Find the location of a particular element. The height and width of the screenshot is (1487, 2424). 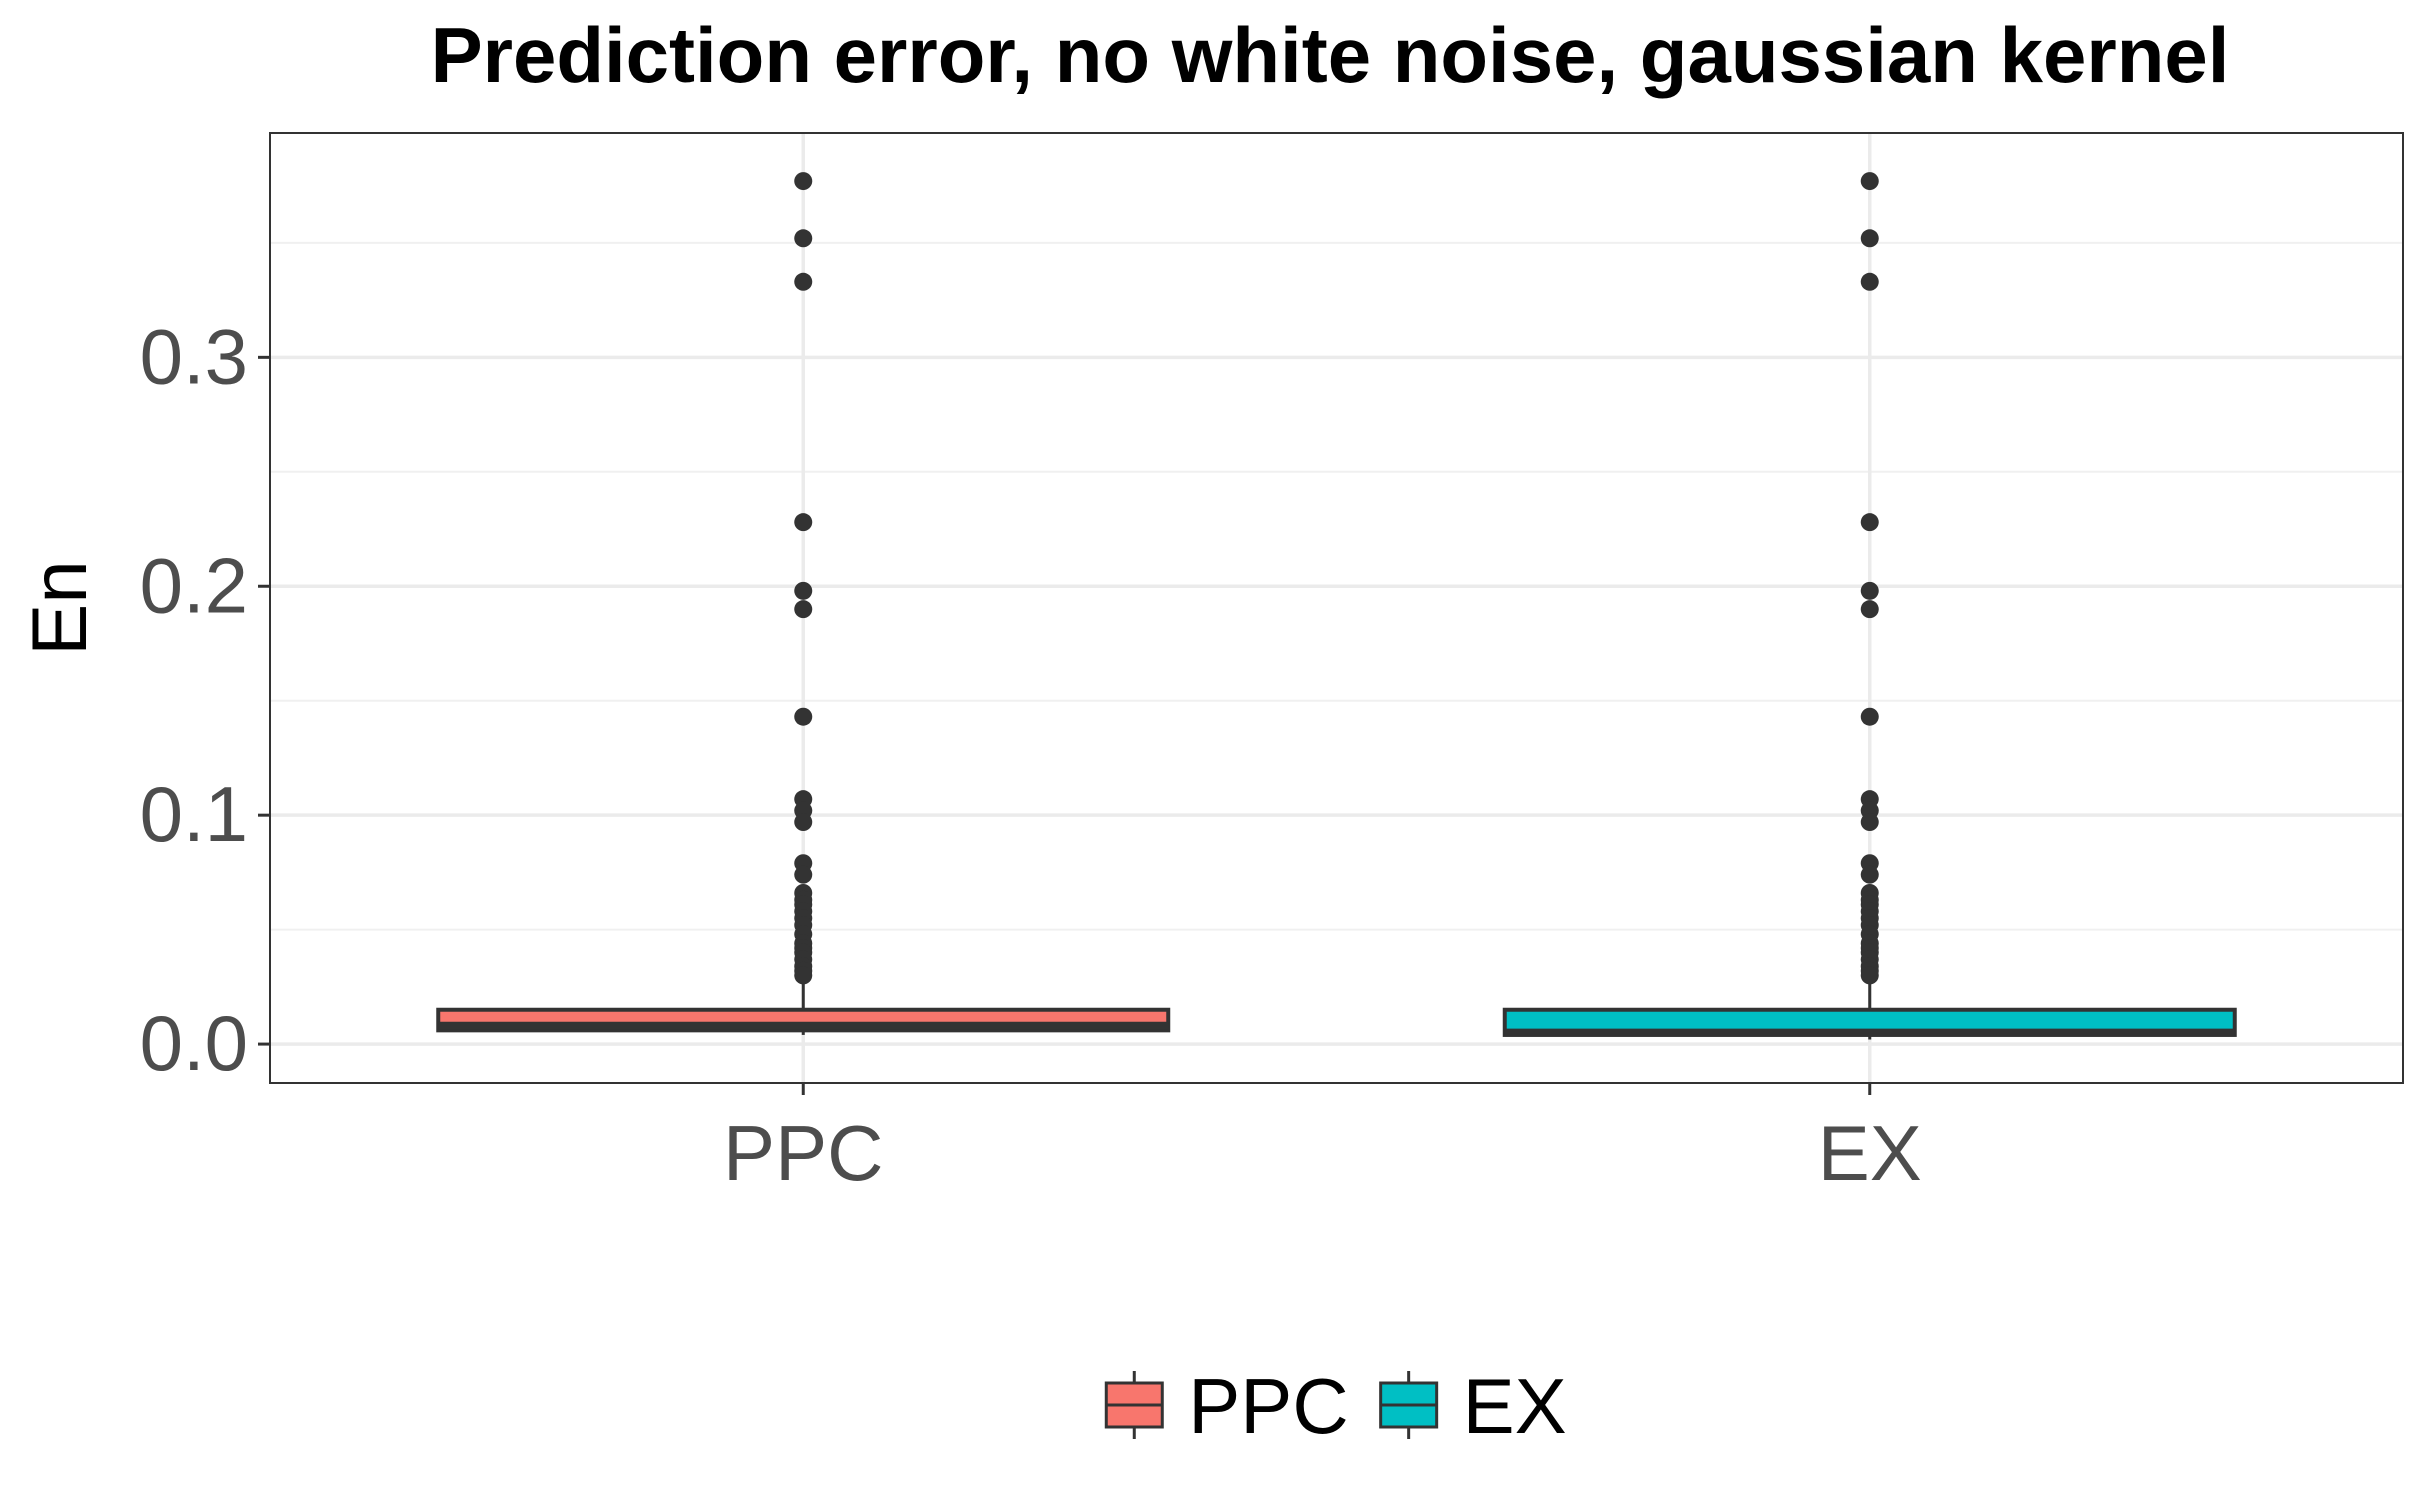

y-tick-label: 0.3 is located at coordinates (194, 356).